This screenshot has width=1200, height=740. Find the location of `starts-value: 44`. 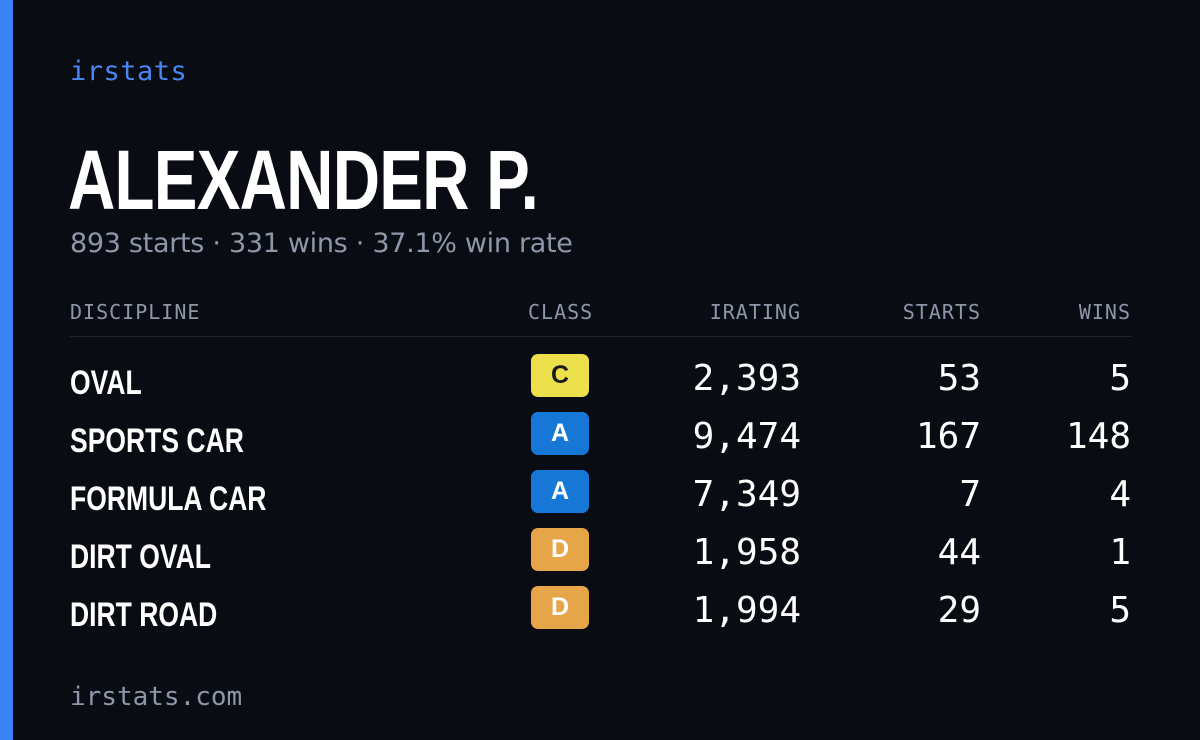

starts-value: 44 is located at coordinates (959, 552).